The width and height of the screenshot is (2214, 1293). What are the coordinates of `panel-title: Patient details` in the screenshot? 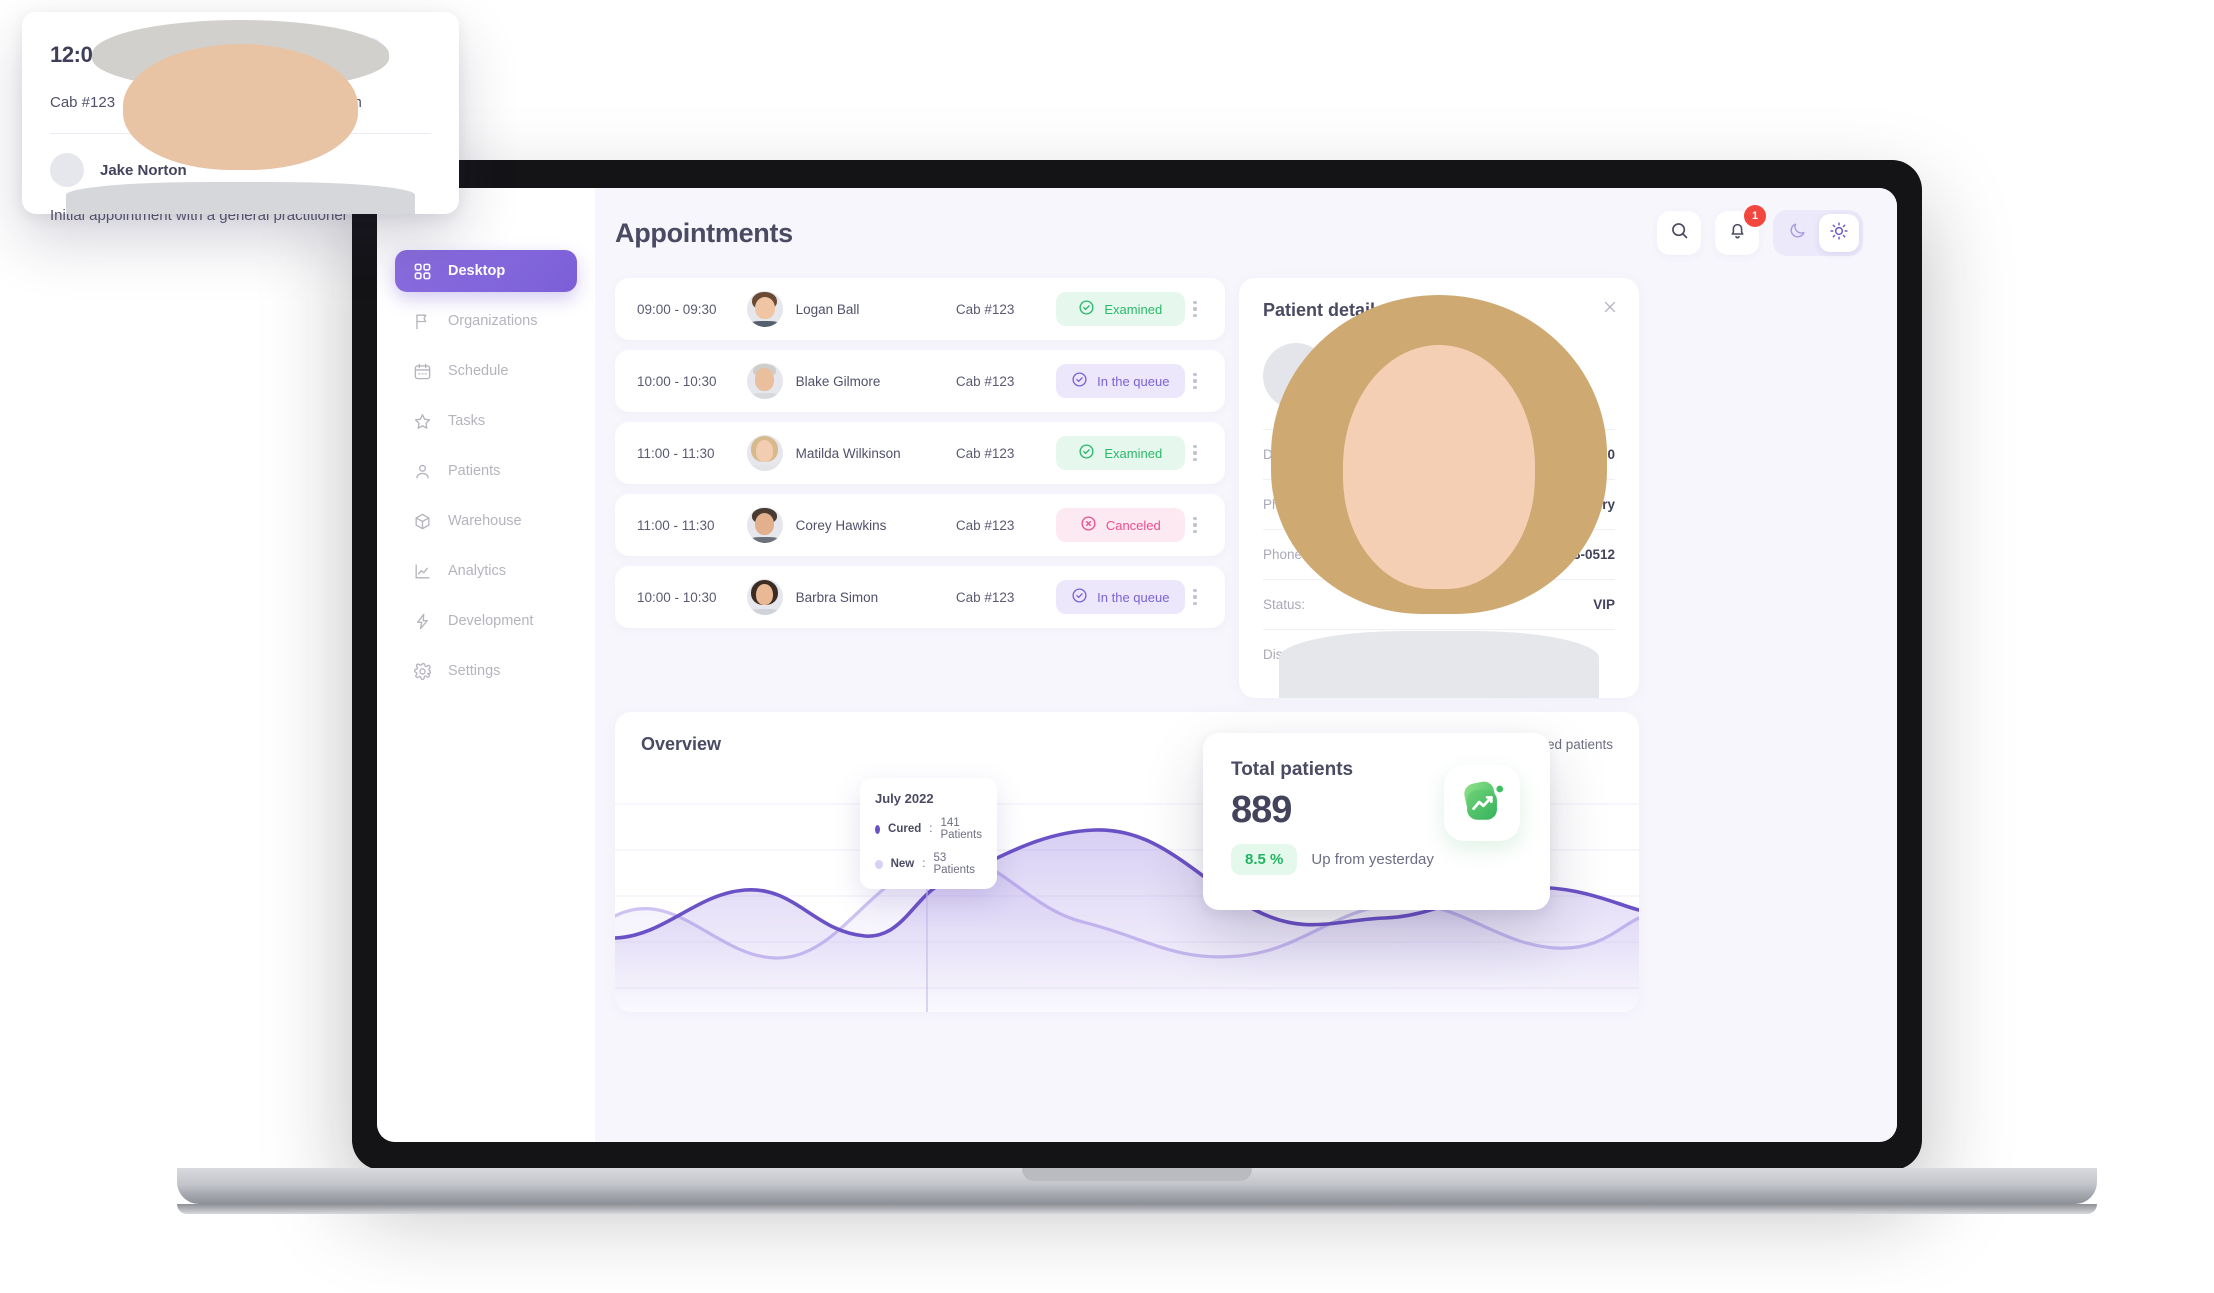 It's located at (1324, 310).